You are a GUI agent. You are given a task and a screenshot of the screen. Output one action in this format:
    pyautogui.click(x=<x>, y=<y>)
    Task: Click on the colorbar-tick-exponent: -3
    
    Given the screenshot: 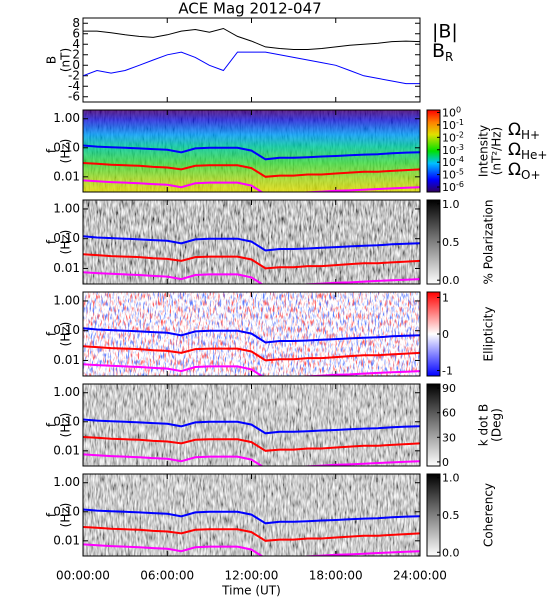 What is the action you would take?
    pyautogui.click(x=460, y=146)
    